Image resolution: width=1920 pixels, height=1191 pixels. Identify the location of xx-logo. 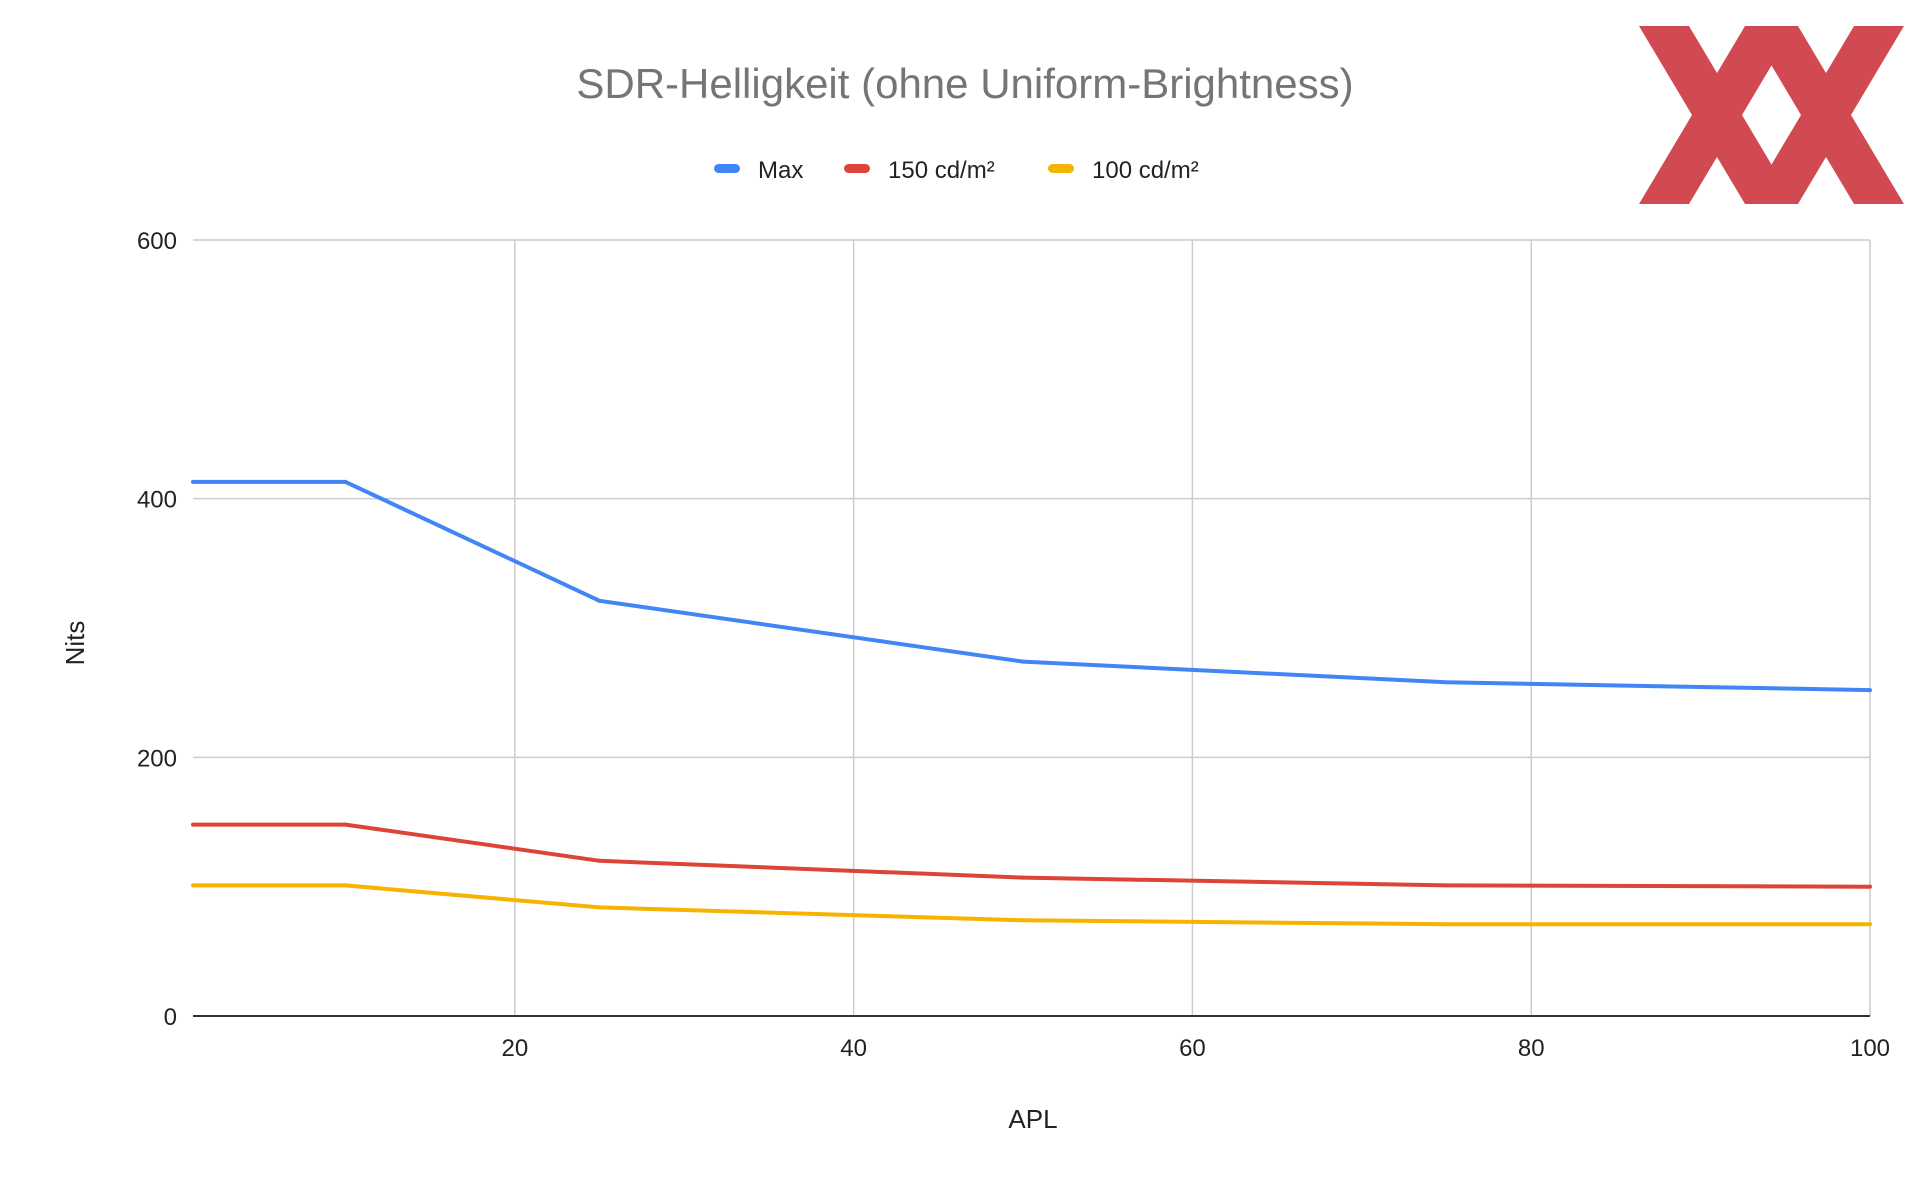
(1771, 115).